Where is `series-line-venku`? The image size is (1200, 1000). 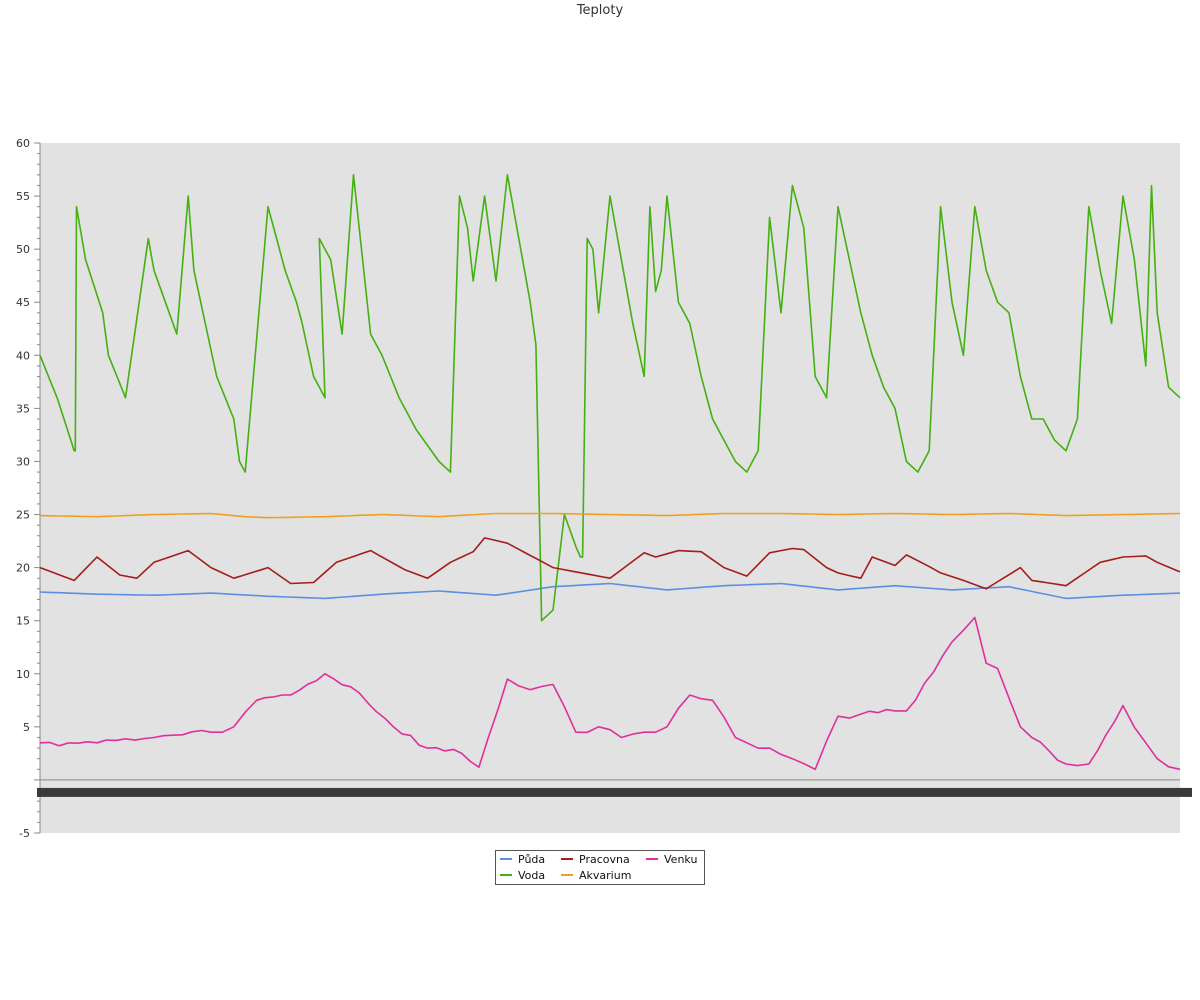 series-line-venku is located at coordinates (610, 693).